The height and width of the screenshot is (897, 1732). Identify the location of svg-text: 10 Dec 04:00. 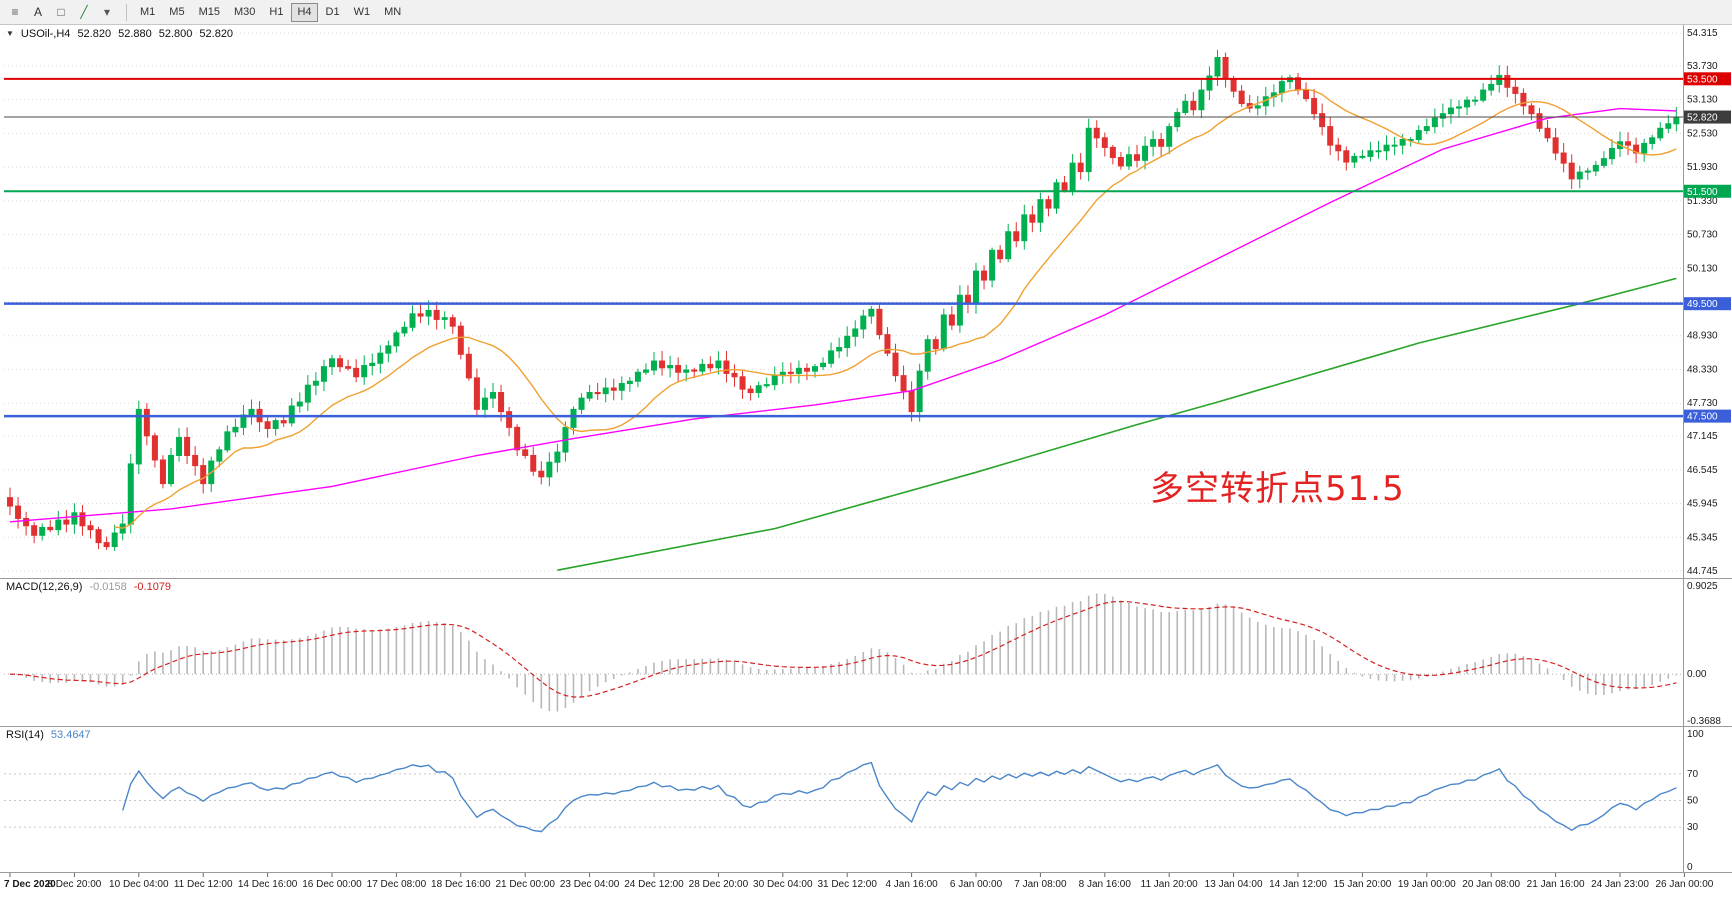
(139, 884).